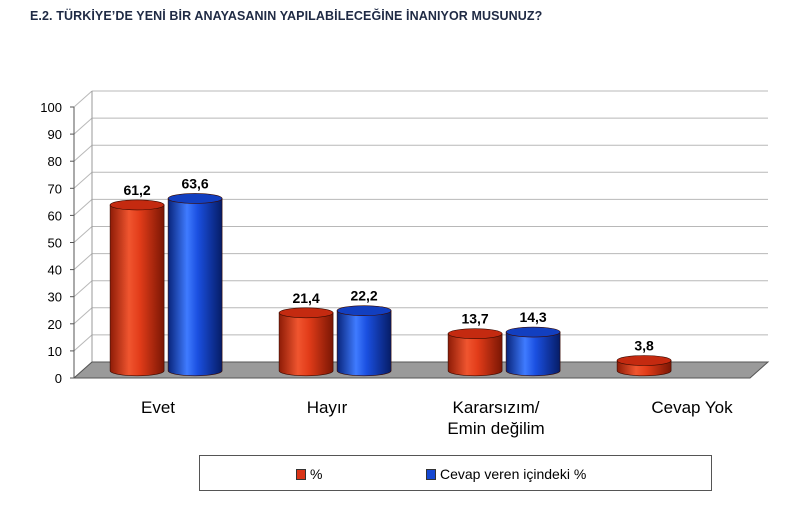 This screenshot has width=800, height=509. Describe the element at coordinates (55, 215) in the screenshot. I see `y-tick-label: 60` at that location.